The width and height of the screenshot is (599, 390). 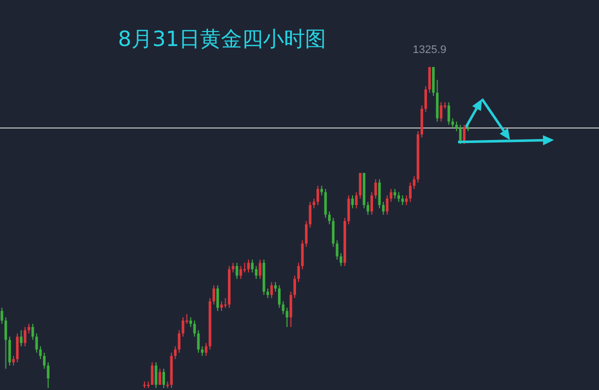 What do you see at coordinates (429, 50) in the screenshot?
I see `text: 1325.9` at bounding box center [429, 50].